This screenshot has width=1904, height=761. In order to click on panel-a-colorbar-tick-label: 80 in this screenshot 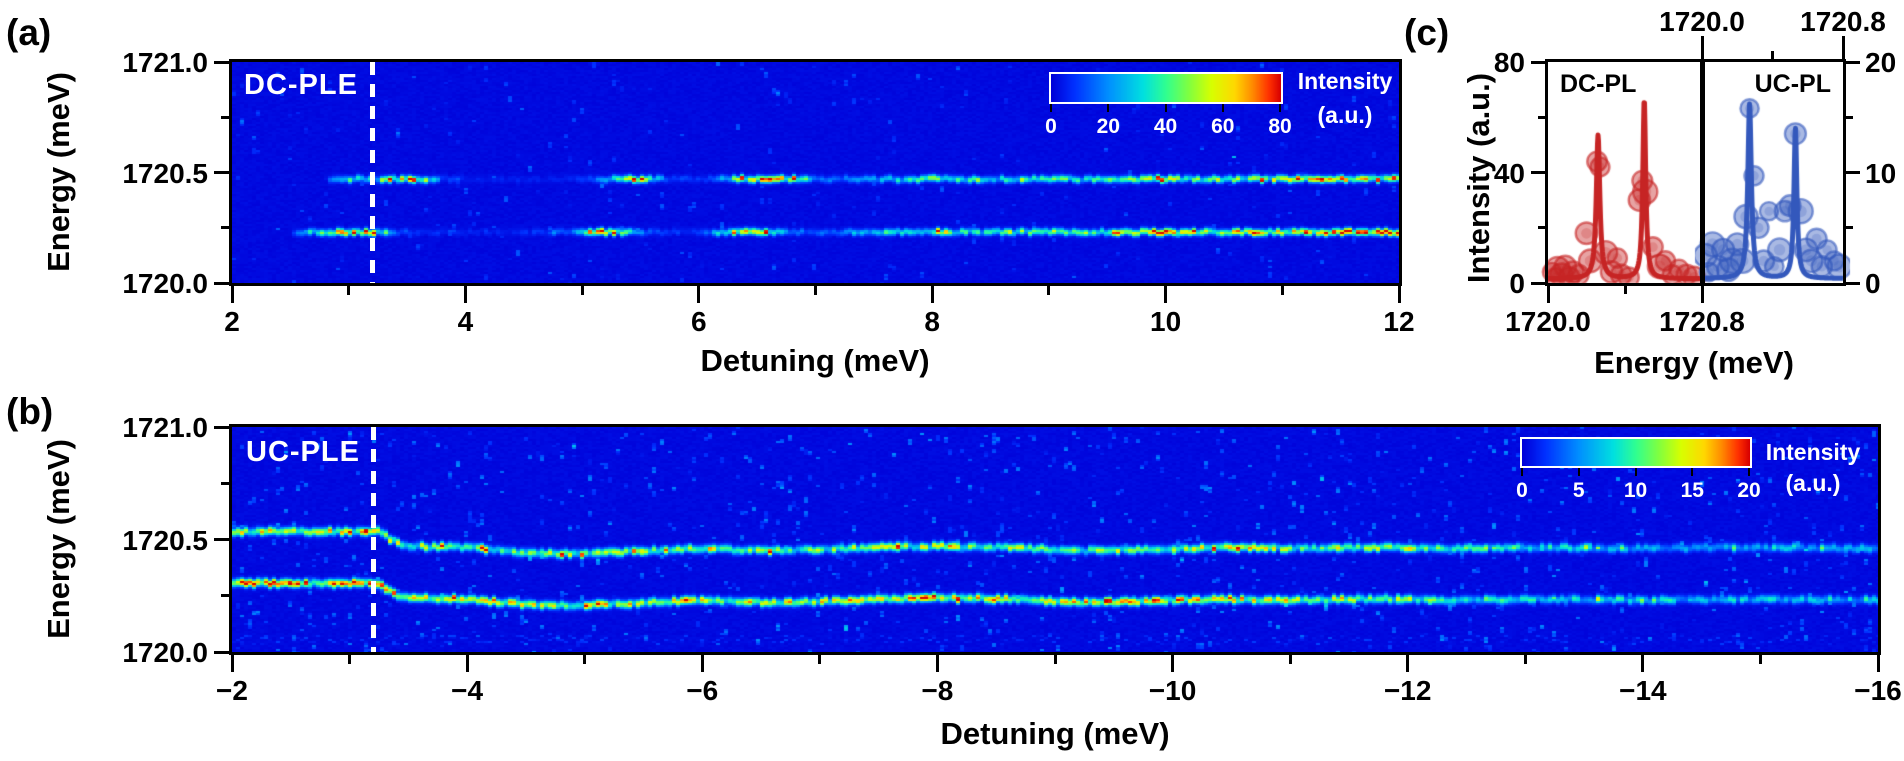, I will do `click(1280, 126)`.